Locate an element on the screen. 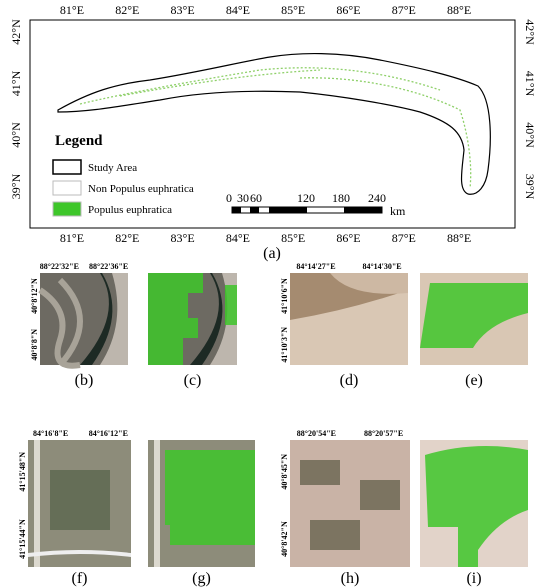 The width and height of the screenshot is (550, 588). scale-label: 120 is located at coordinates (306, 198).